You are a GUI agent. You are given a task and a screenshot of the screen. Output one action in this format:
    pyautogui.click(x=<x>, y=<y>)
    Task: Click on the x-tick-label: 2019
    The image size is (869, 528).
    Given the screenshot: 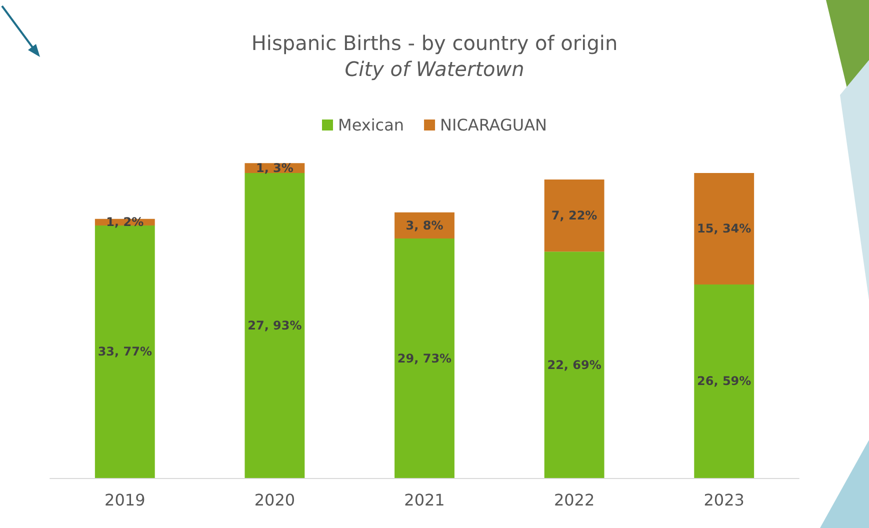 What is the action you would take?
    pyautogui.click(x=125, y=500)
    